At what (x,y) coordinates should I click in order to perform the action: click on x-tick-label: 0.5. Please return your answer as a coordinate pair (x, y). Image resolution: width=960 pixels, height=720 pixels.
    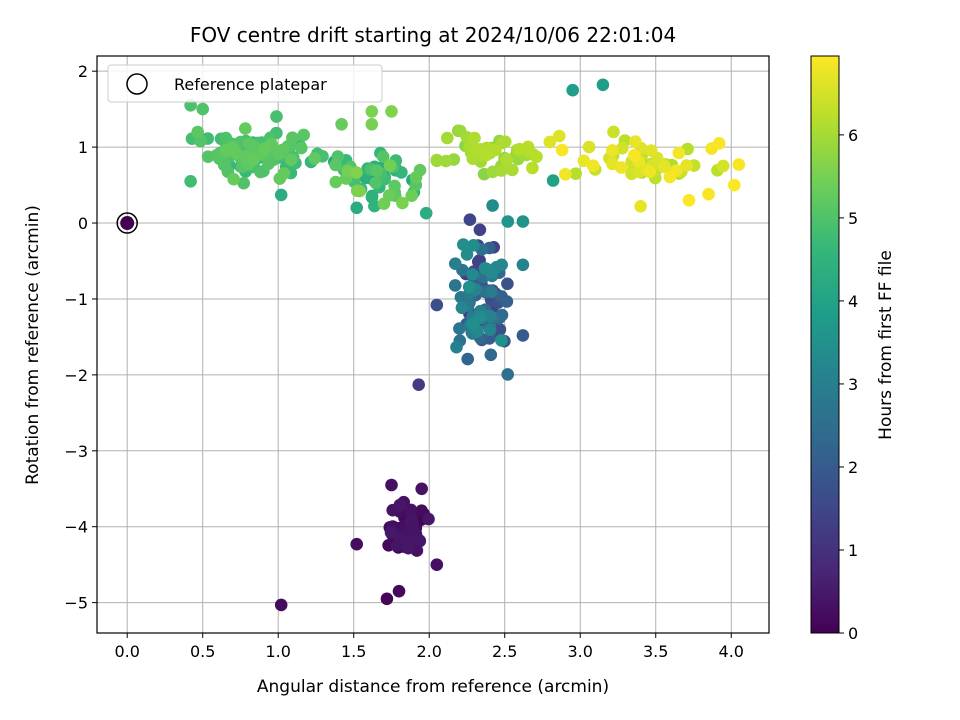
    Looking at the image, I should click on (202, 651).